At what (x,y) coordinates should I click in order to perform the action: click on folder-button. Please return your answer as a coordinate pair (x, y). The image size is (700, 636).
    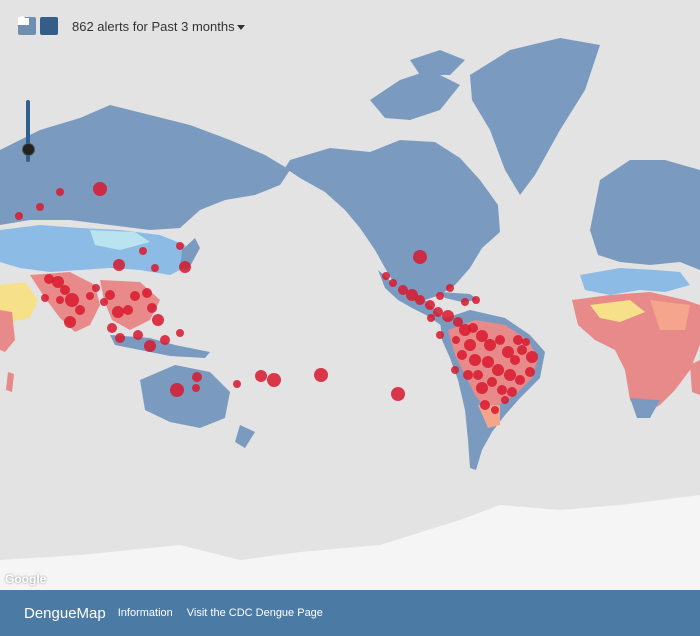
    Looking at the image, I should click on (38, 26).